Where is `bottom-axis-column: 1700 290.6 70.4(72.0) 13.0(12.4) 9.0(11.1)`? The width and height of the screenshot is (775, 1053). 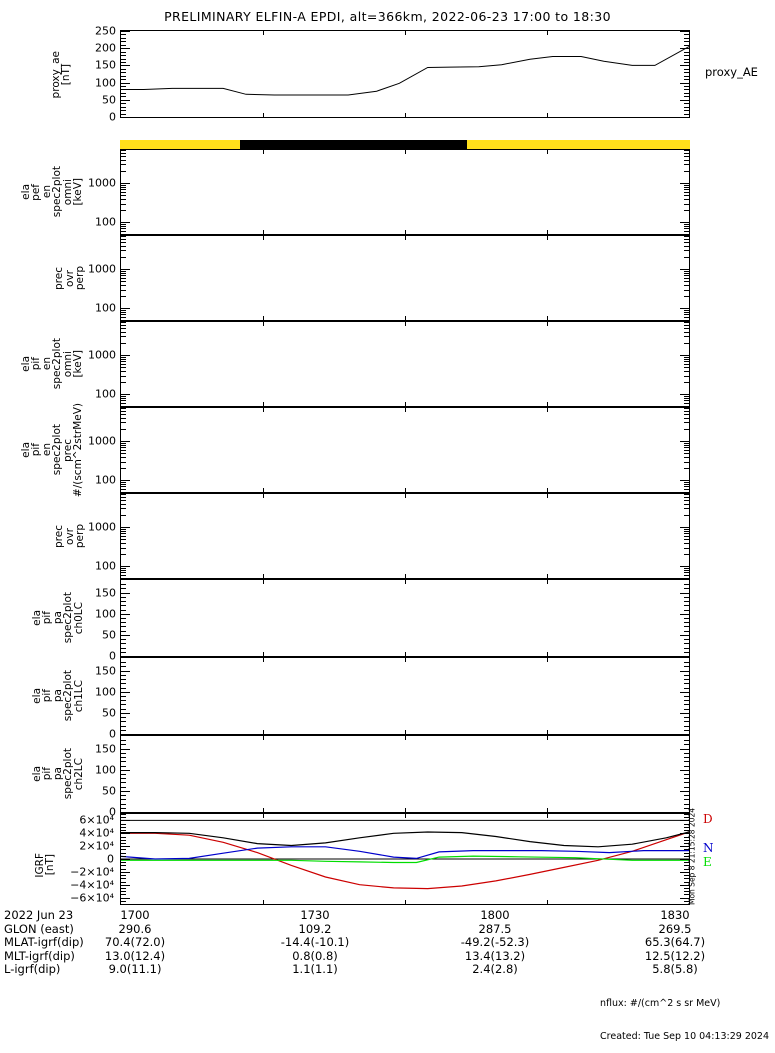 bottom-axis-column: 1700 290.6 70.4(72.0) 13.0(12.4) 9.0(11.1) is located at coordinates (135, 942).